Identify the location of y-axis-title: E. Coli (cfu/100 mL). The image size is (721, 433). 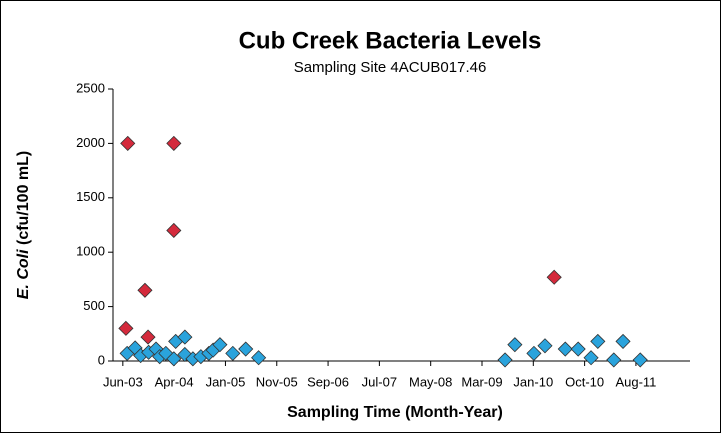
(23, 225).